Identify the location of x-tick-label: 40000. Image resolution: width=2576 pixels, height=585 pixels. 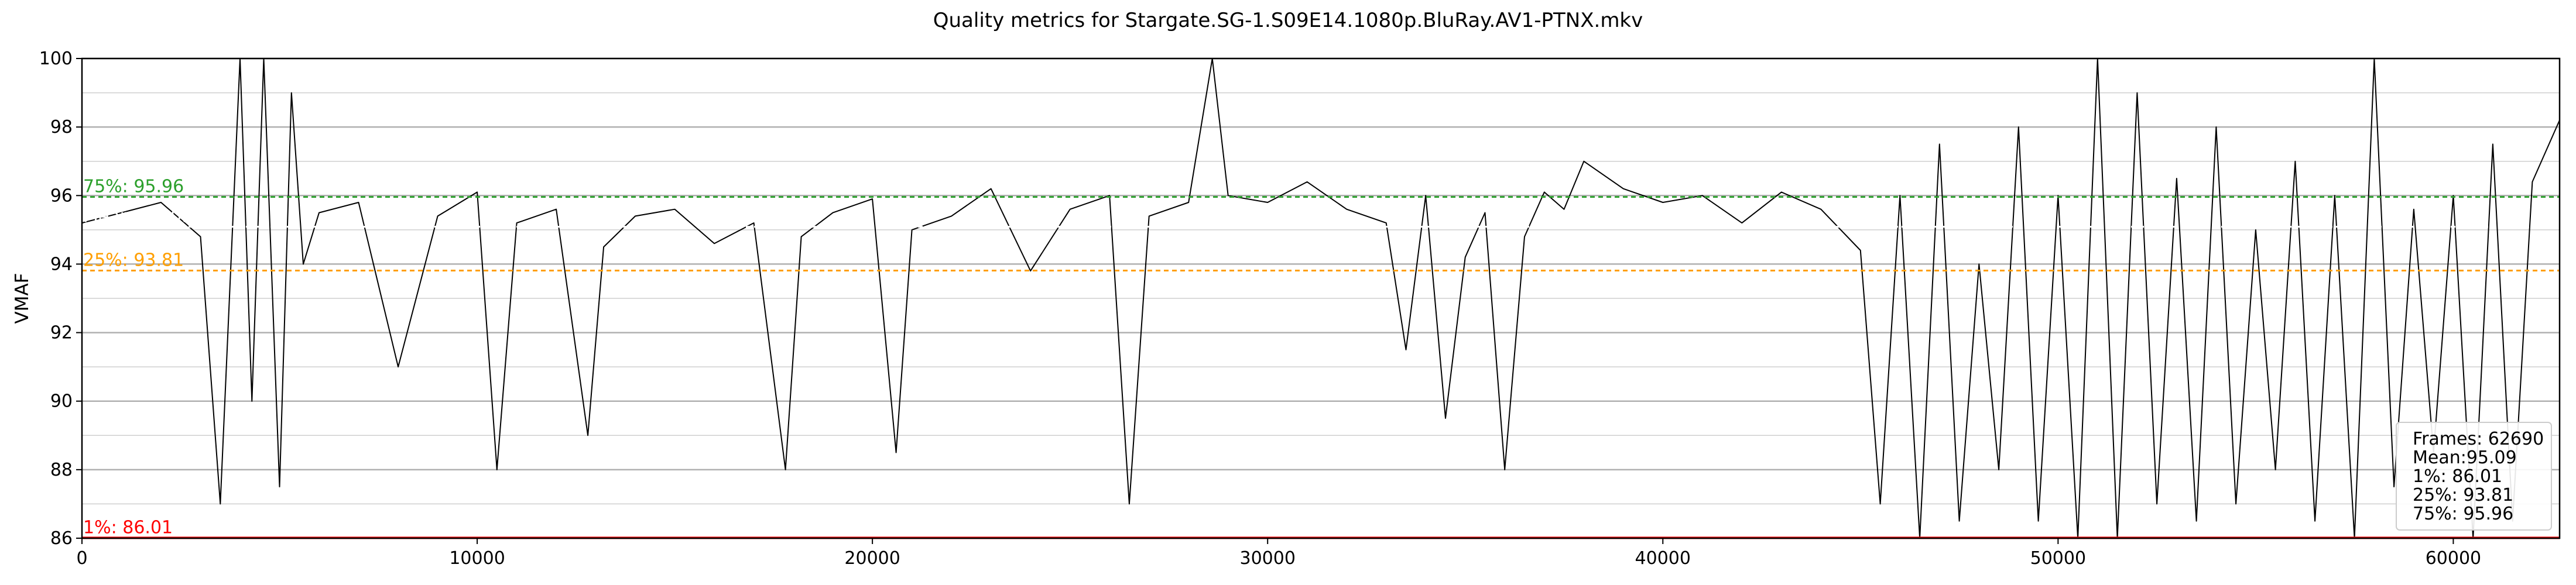
(1663, 558).